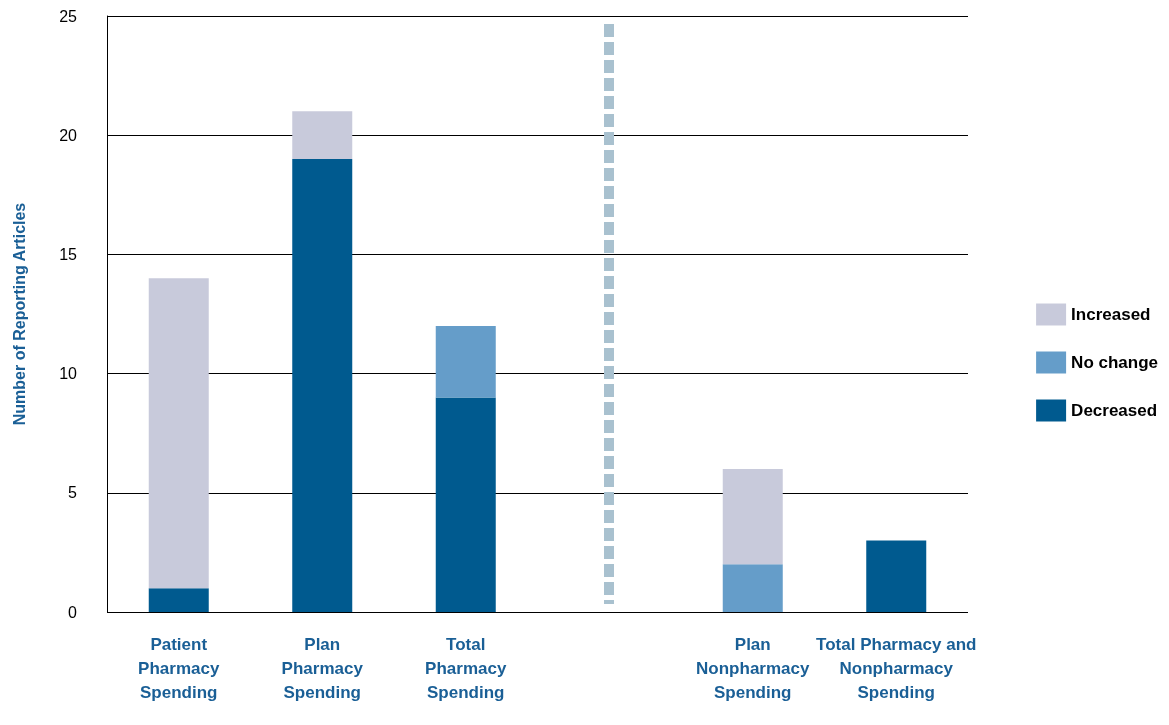 This screenshot has width=1169, height=725. Describe the element at coordinates (753, 668) in the screenshot. I see `x-tick-label: Plan Nonpharmacy Spending` at that location.